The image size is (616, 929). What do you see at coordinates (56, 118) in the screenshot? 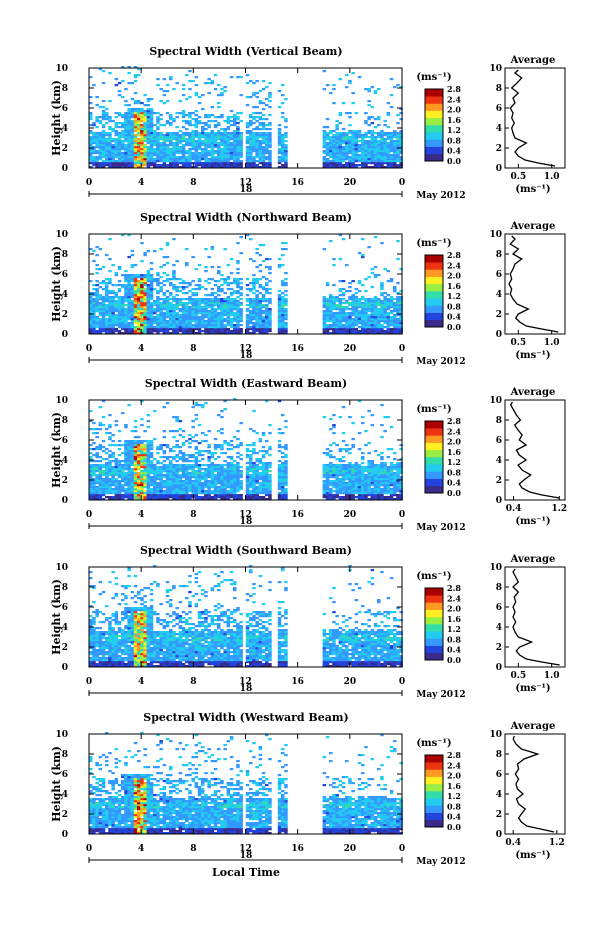
I see `y-axis-label: Height (km)` at bounding box center [56, 118].